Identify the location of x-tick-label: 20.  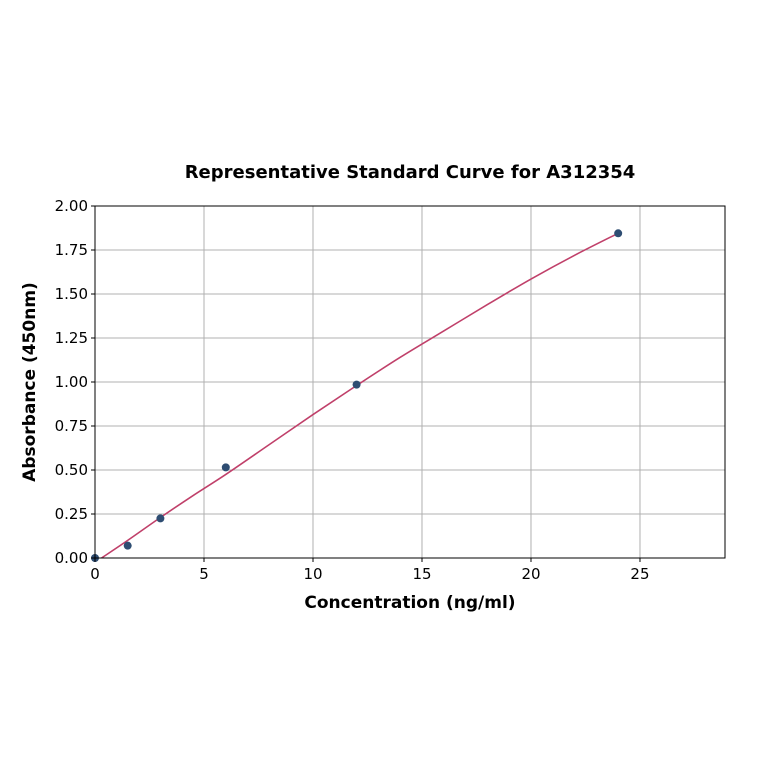
(530, 574).